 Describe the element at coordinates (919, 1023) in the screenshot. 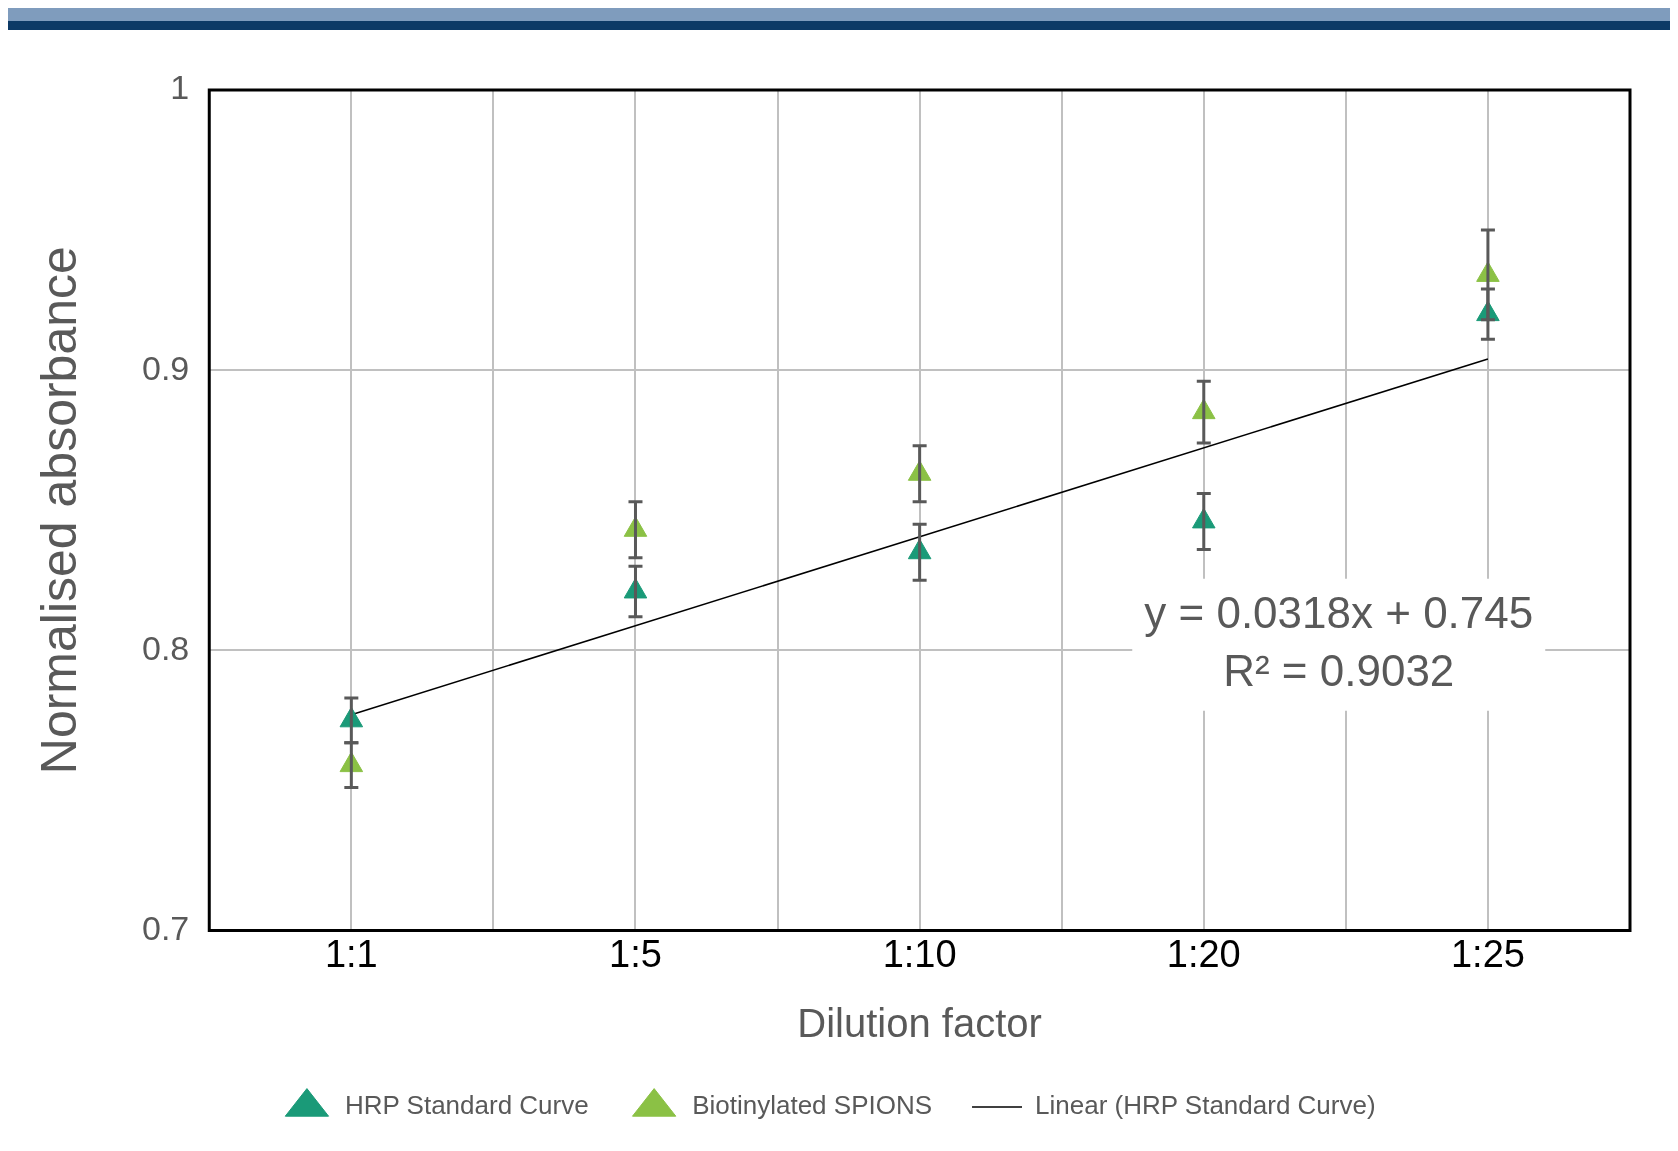

I see `x-axis-title: Dilution factor` at that location.